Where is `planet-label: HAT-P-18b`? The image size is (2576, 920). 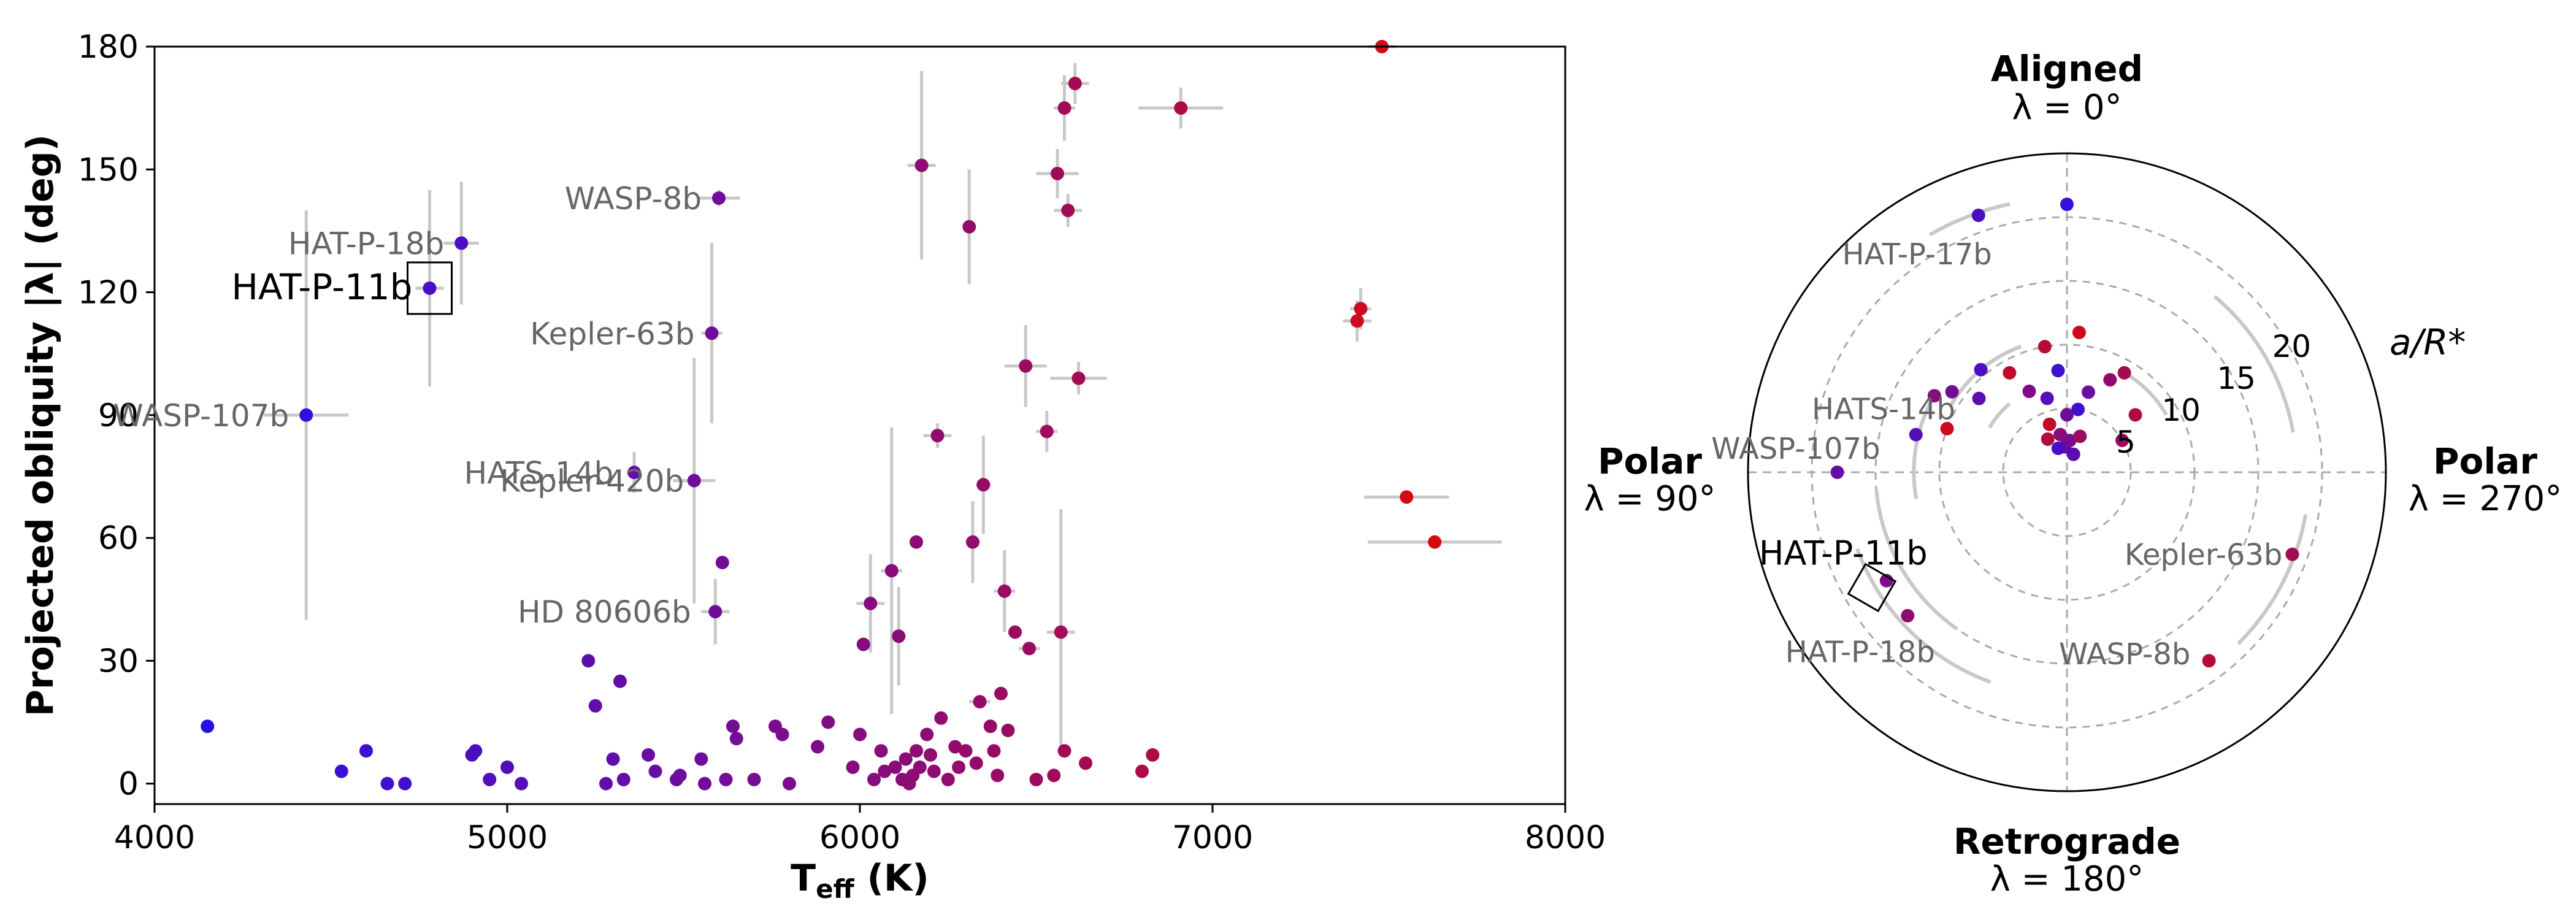 planet-label: HAT-P-18b is located at coordinates (366, 243).